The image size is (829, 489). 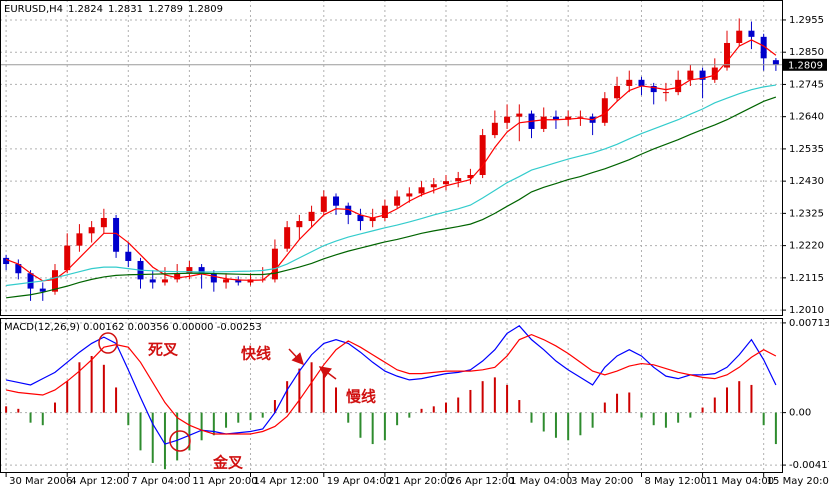 I want to click on y-tick-label: 1.2325, so click(x=806, y=213).